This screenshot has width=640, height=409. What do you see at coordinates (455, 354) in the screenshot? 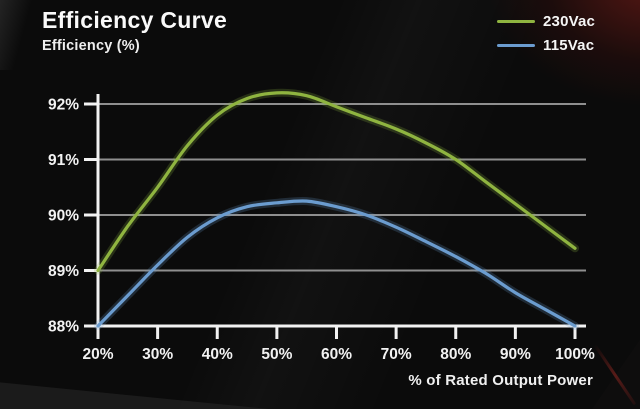
I see `x-tick-label-80%: 80%` at bounding box center [455, 354].